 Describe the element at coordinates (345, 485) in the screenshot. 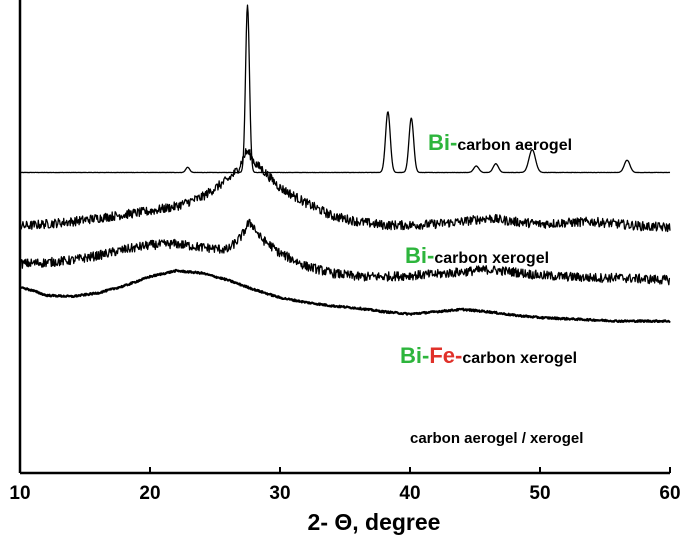

I see `x-ticks: 10 20 30 40 50 60` at that location.